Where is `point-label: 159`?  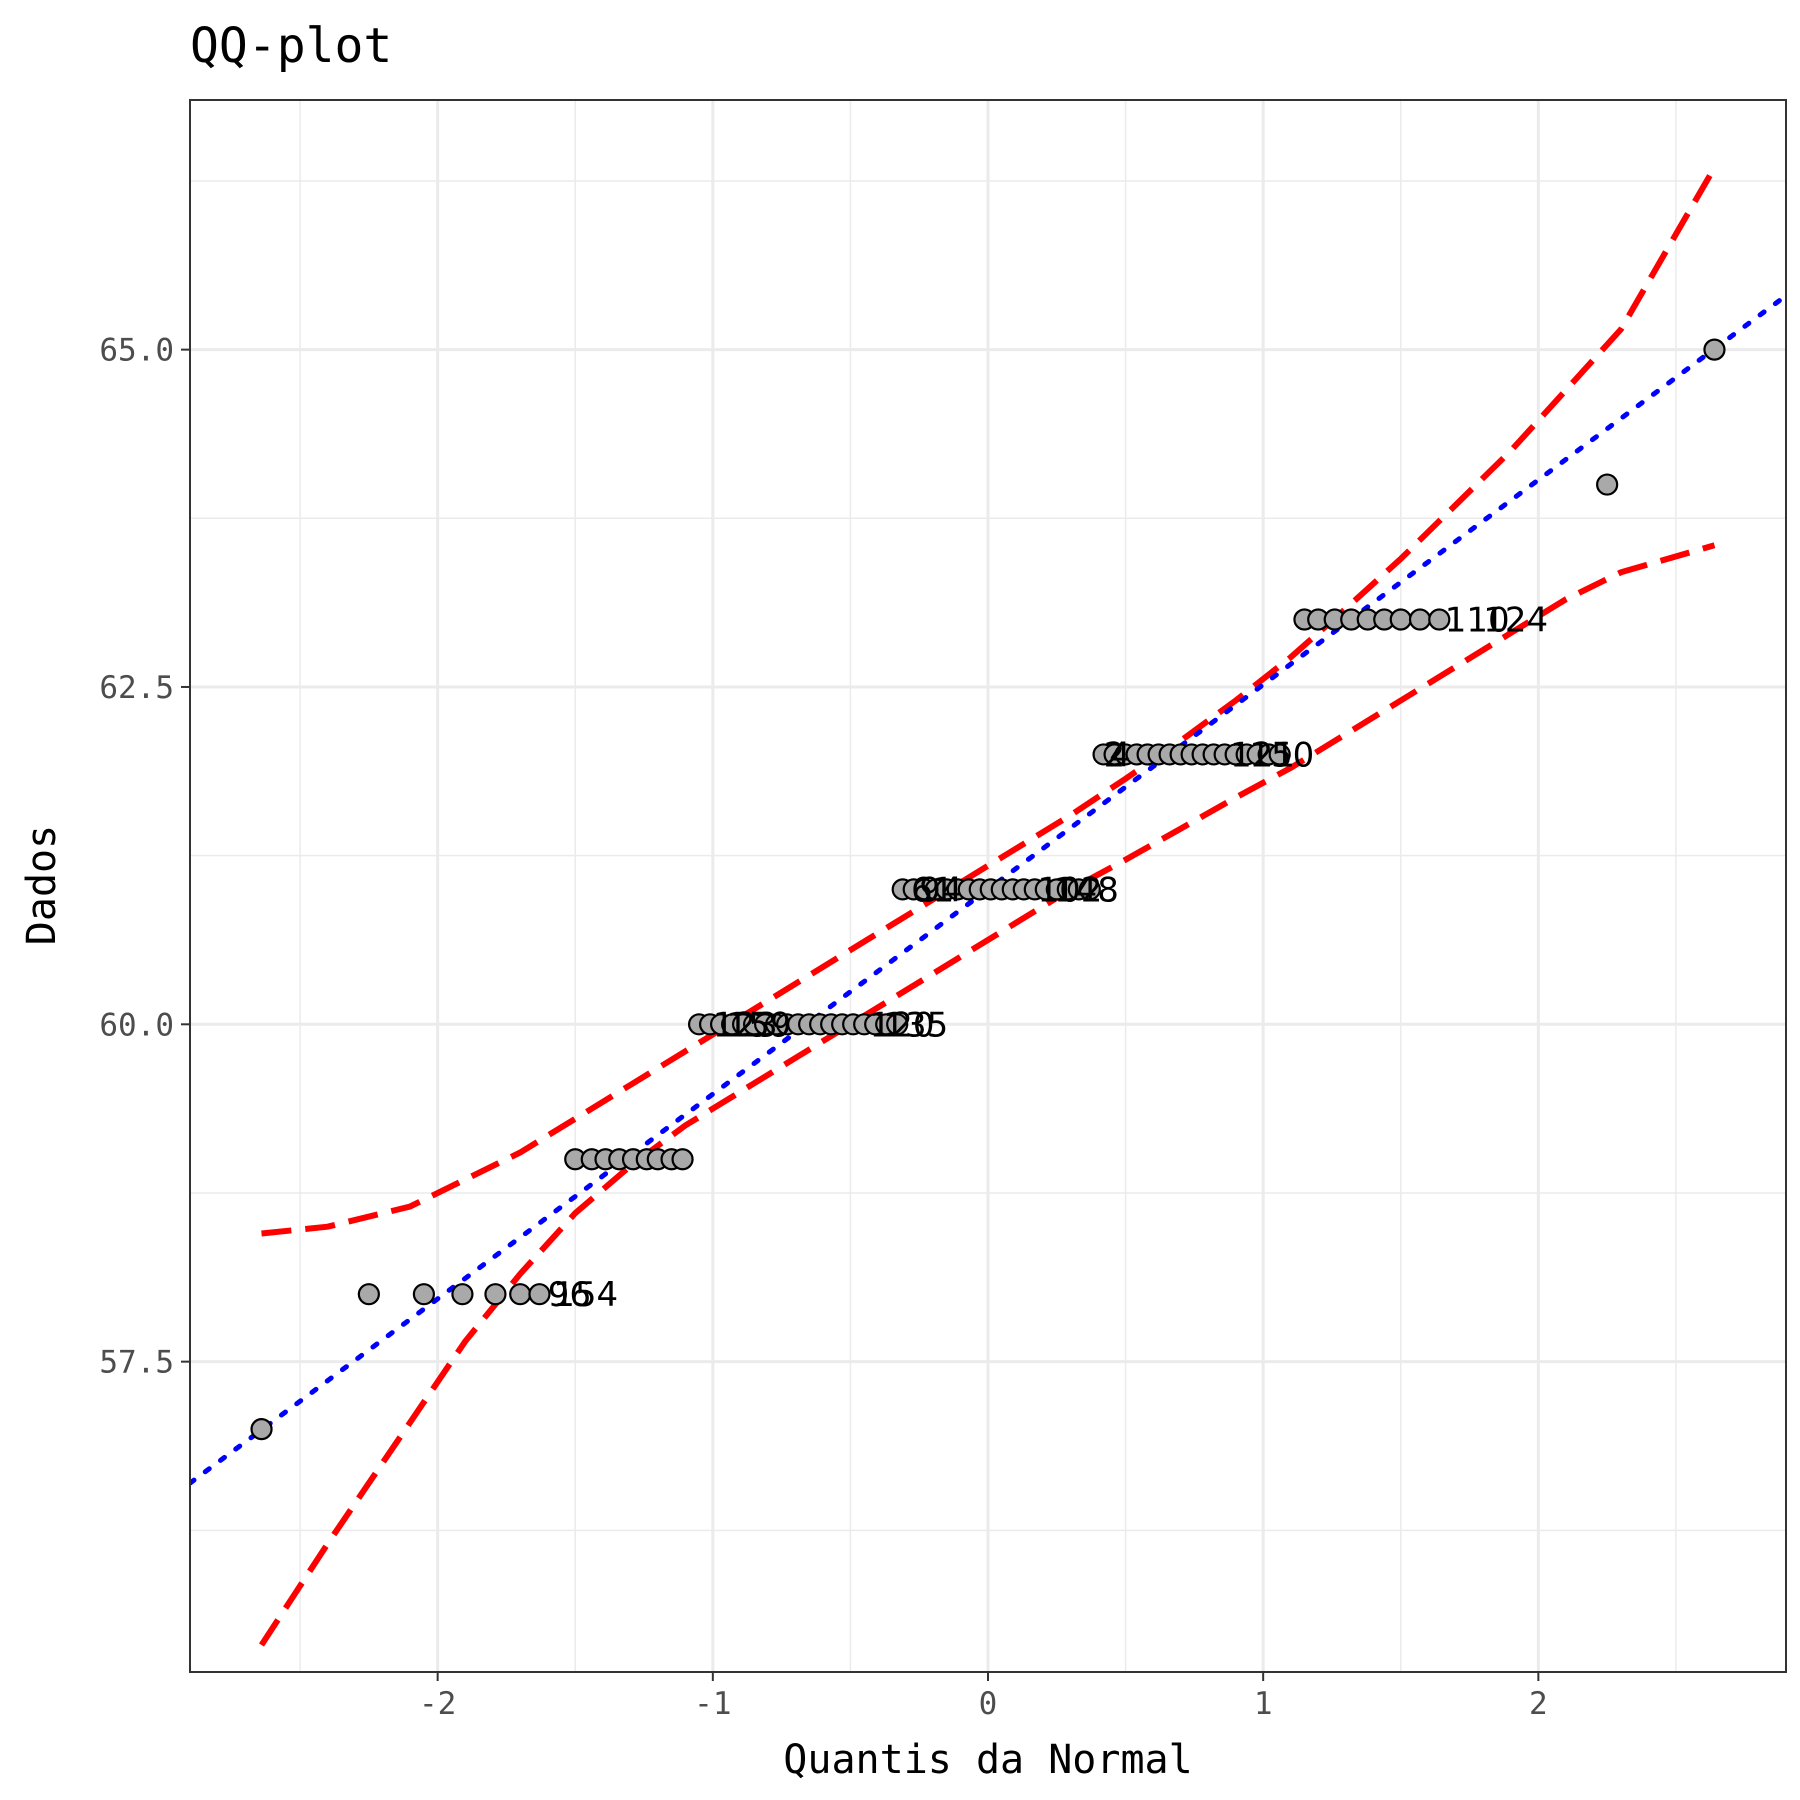
point-label: 159 is located at coordinates (759, 1025).